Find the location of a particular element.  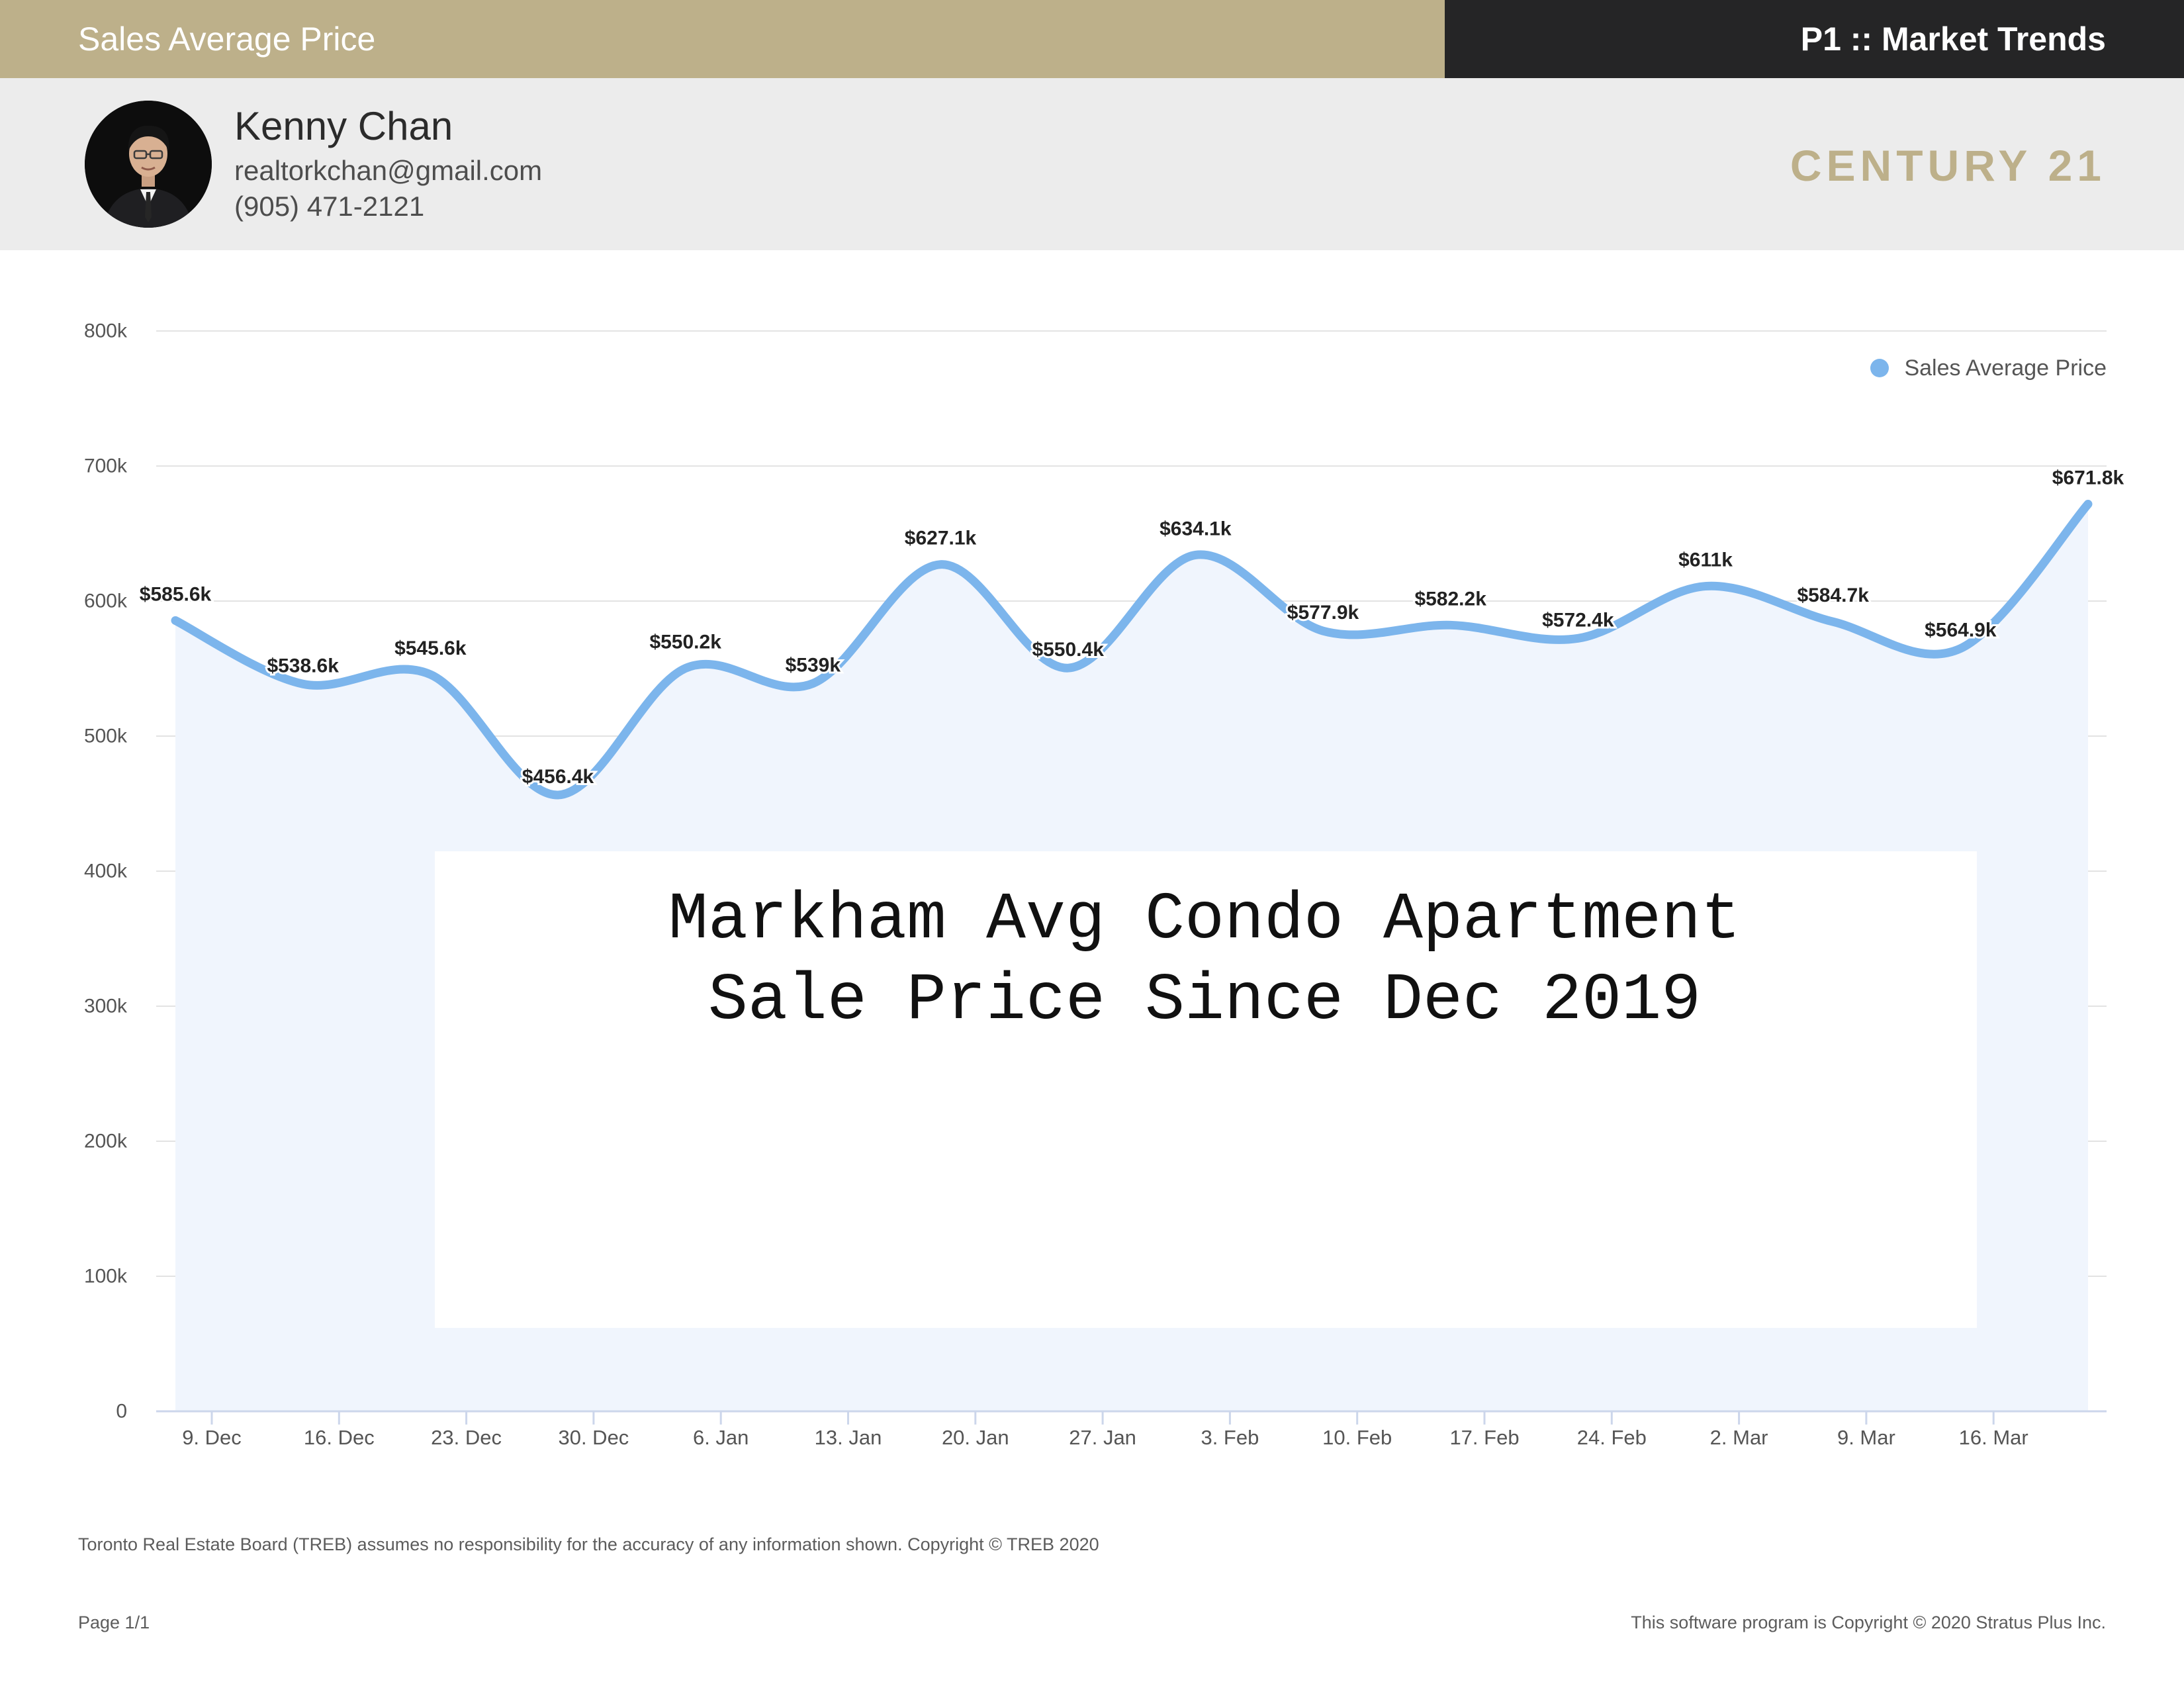

report-title: Sales Average Price is located at coordinates (722, 39).